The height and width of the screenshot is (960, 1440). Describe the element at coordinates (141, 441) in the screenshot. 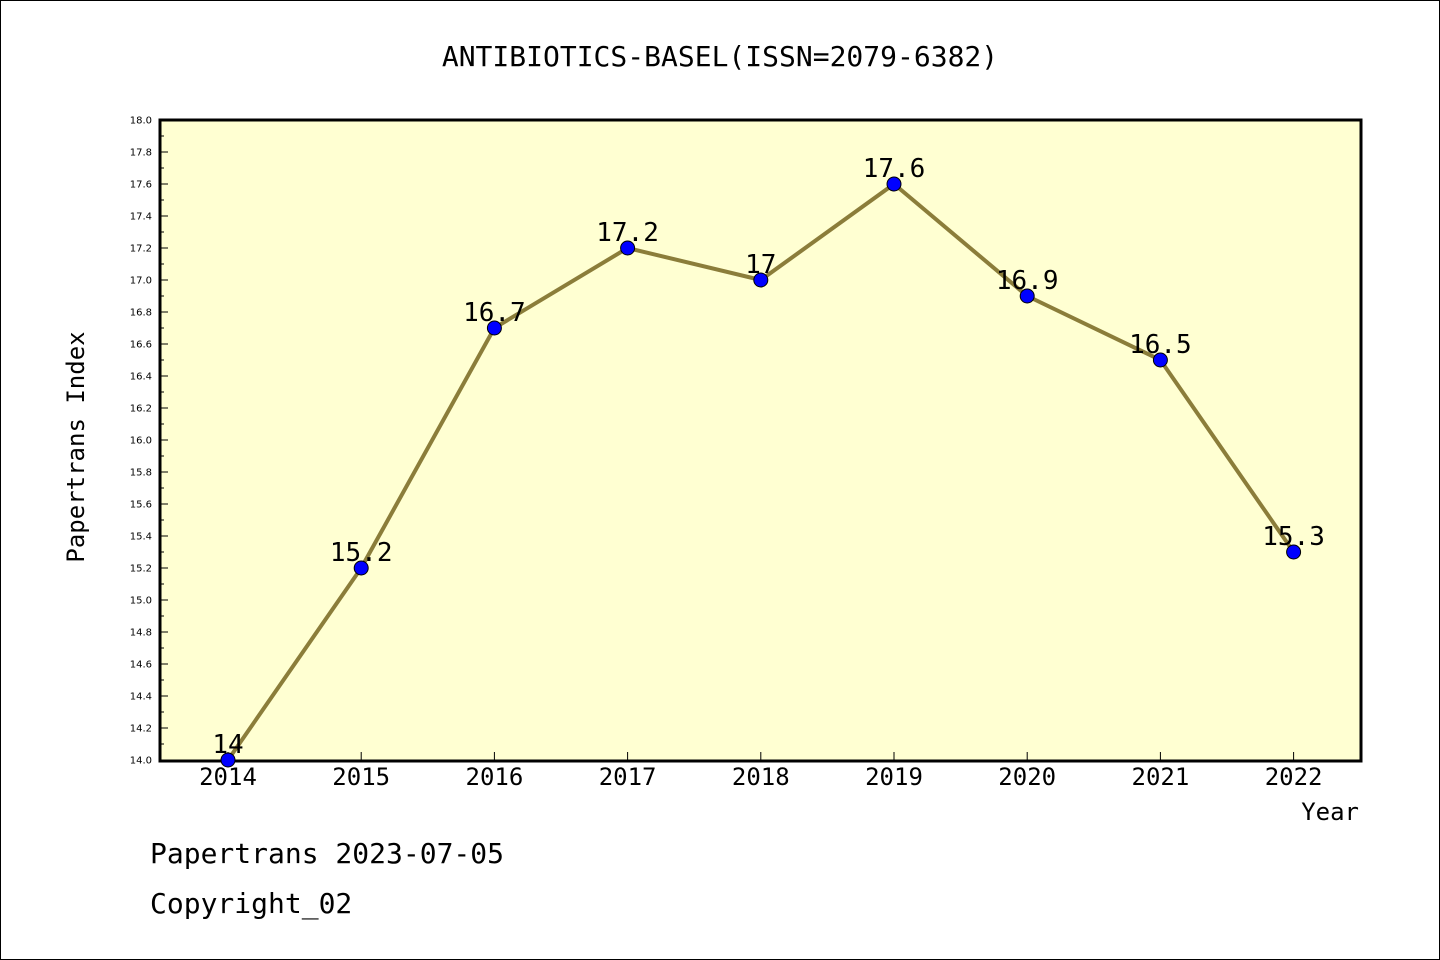

I see `y-tick-label: 16.0` at that location.